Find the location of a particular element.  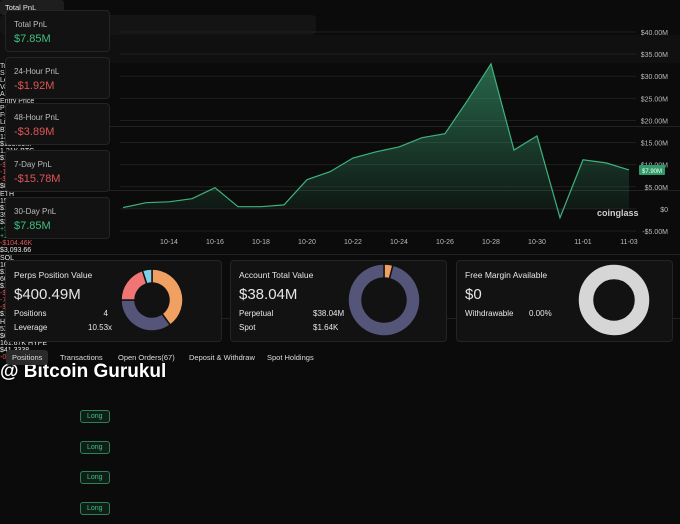

y-tick-label: -$5.00M is located at coordinates (655, 232).